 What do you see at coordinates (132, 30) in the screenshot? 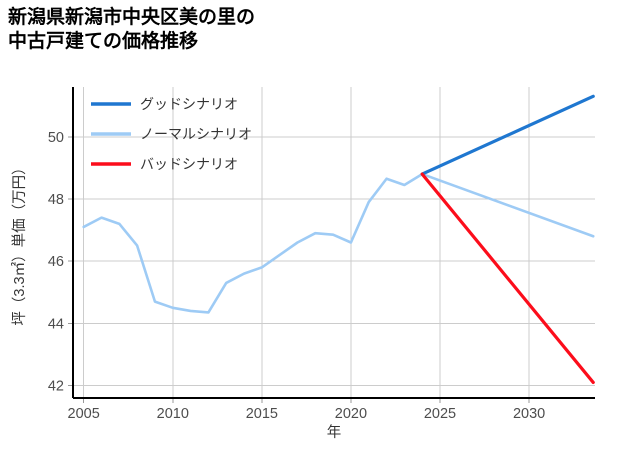
I see `page-title: 新潟県新潟市中央区美の里の 中古戸建ての価格推移` at bounding box center [132, 30].